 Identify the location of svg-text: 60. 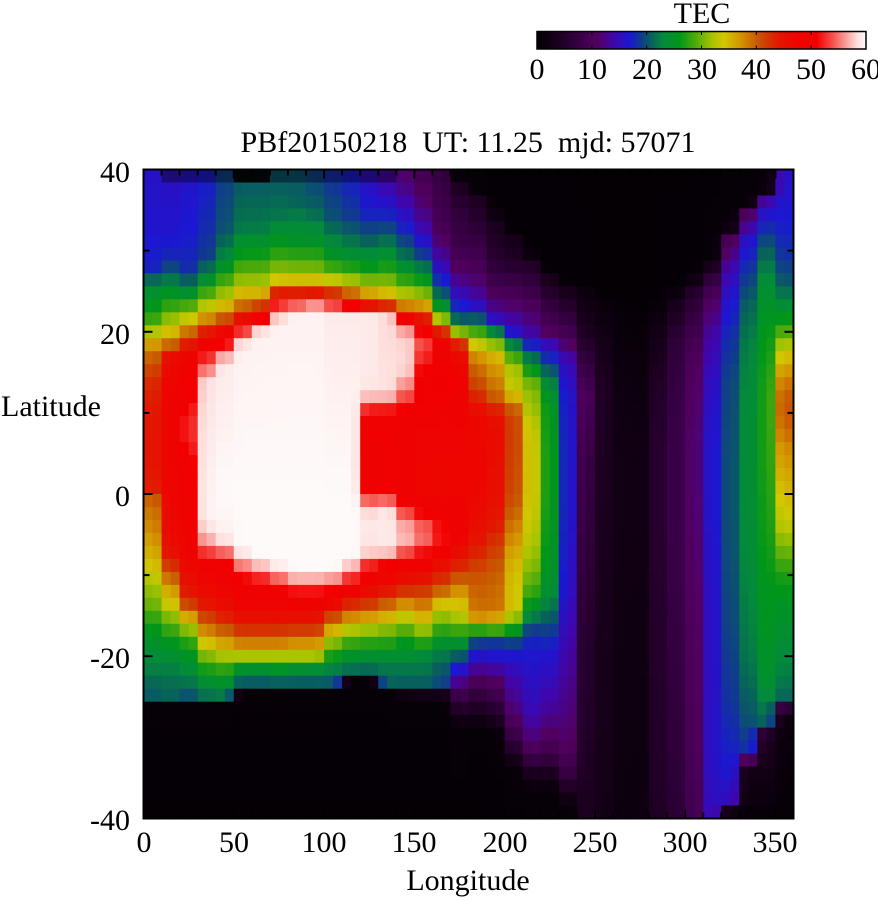
(864, 69).